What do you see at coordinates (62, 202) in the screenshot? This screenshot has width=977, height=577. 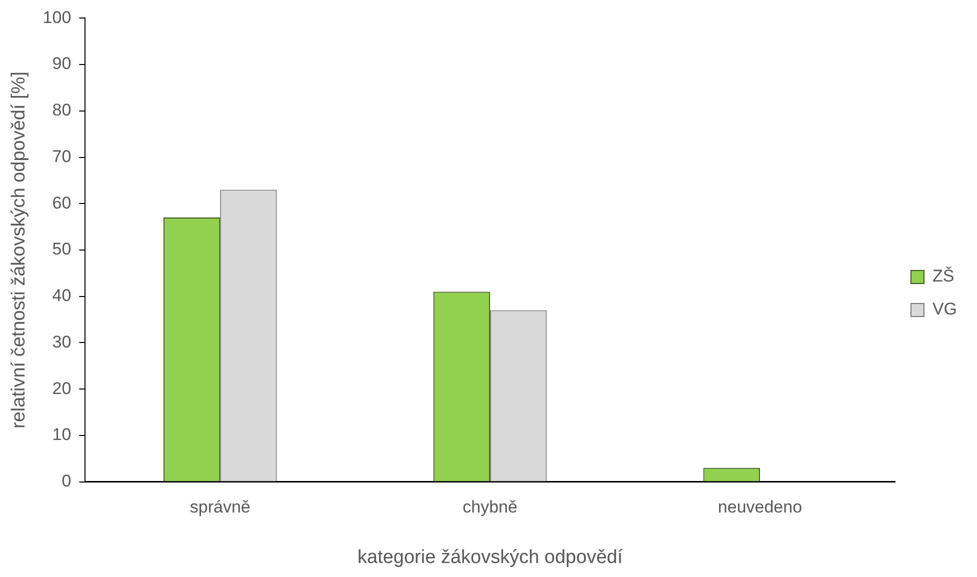 I see `y-tick-label: 60` at bounding box center [62, 202].